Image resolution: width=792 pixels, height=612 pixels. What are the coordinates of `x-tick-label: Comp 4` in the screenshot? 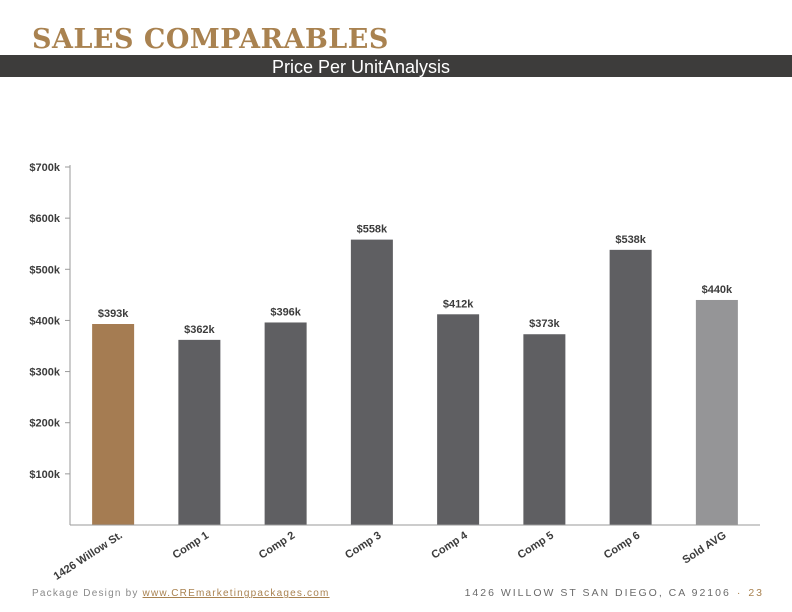 It's located at (449, 545).